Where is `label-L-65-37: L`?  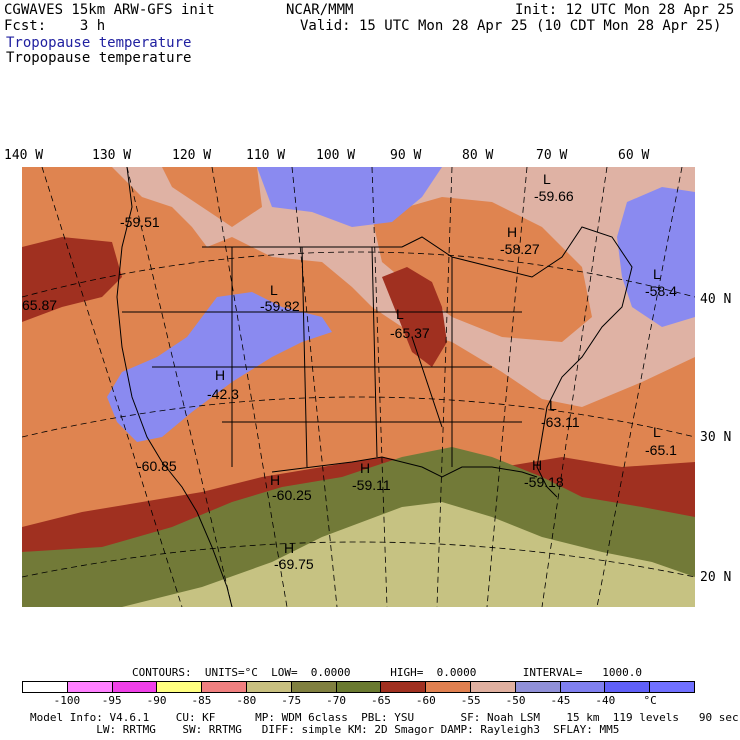 label-L-65-37: L is located at coordinates (400, 314).